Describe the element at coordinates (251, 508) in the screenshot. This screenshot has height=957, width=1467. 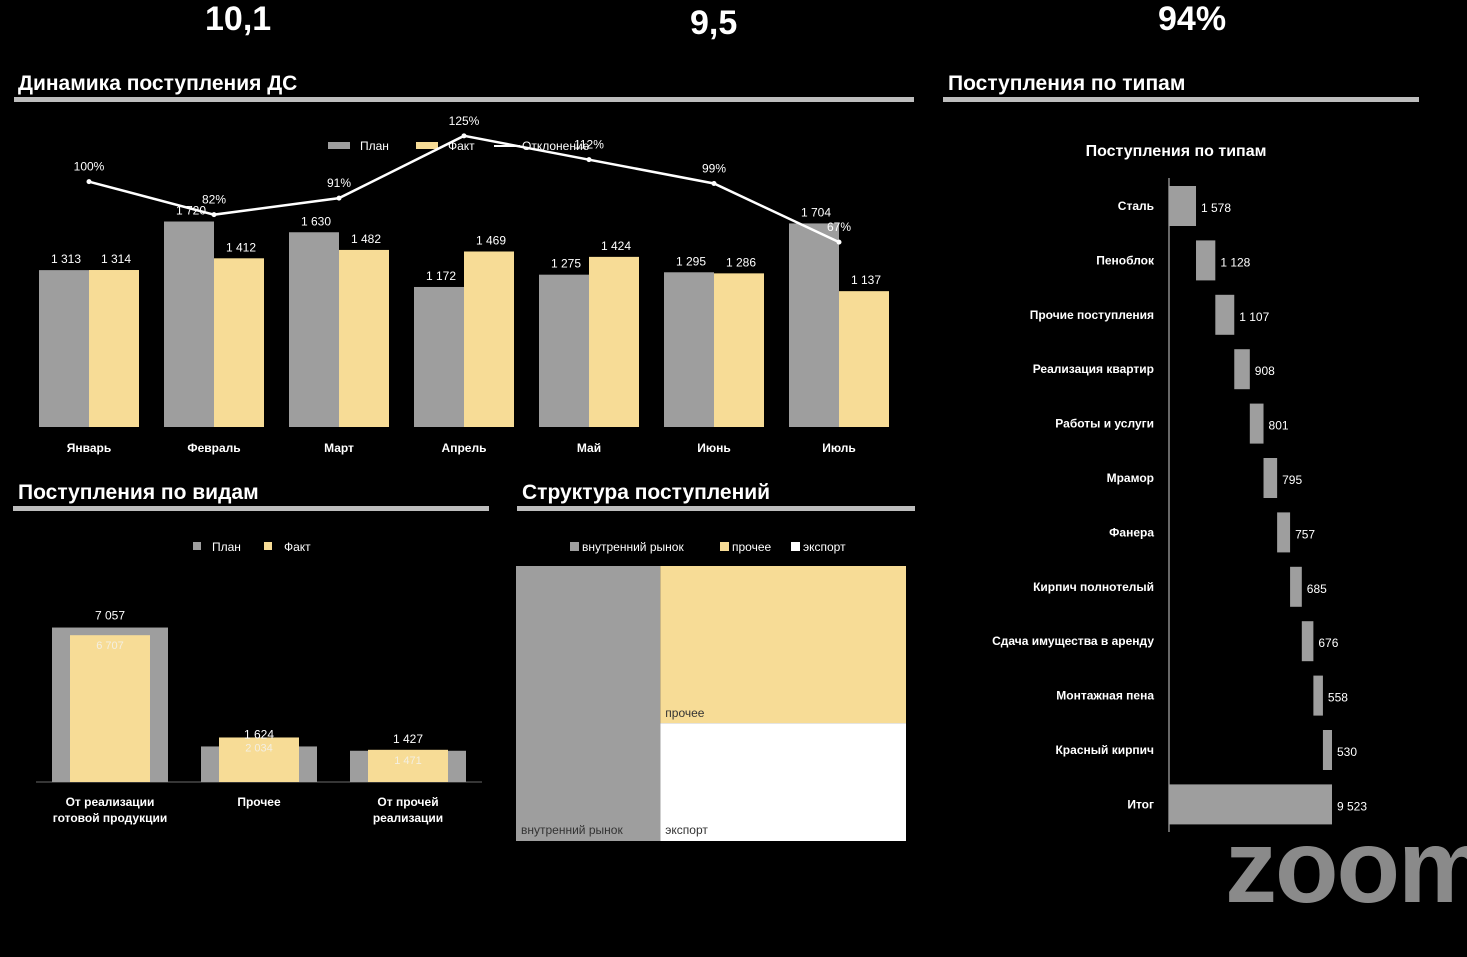
I see `section-rule-kinds` at that location.